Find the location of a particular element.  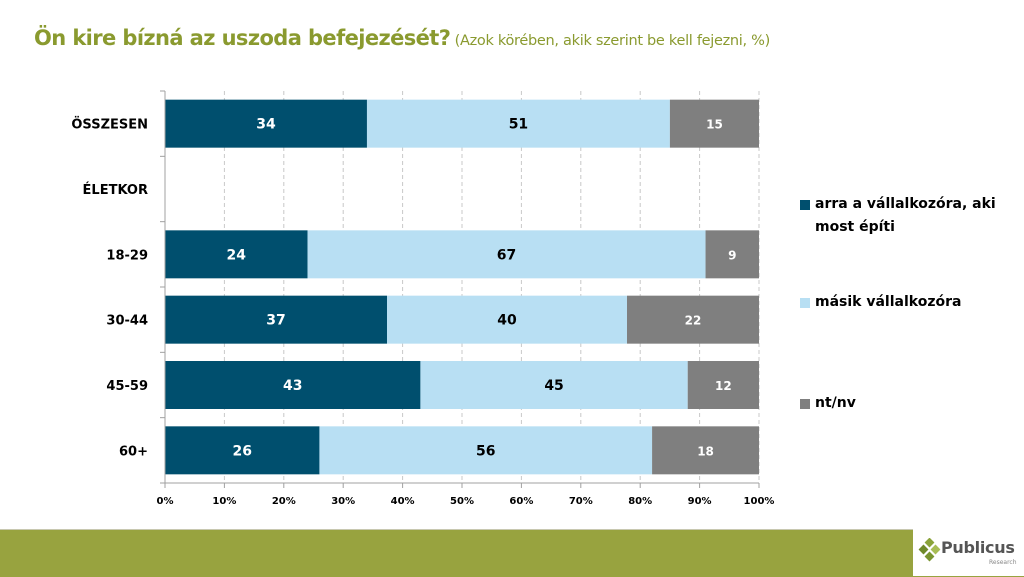

data-label: 15 is located at coordinates (714, 125).